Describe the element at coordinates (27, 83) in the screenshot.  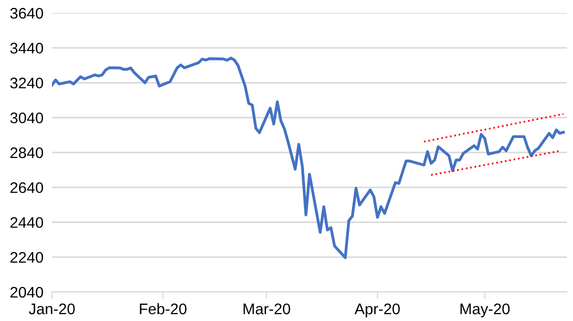
I see `y-tick-label: 3240` at that location.